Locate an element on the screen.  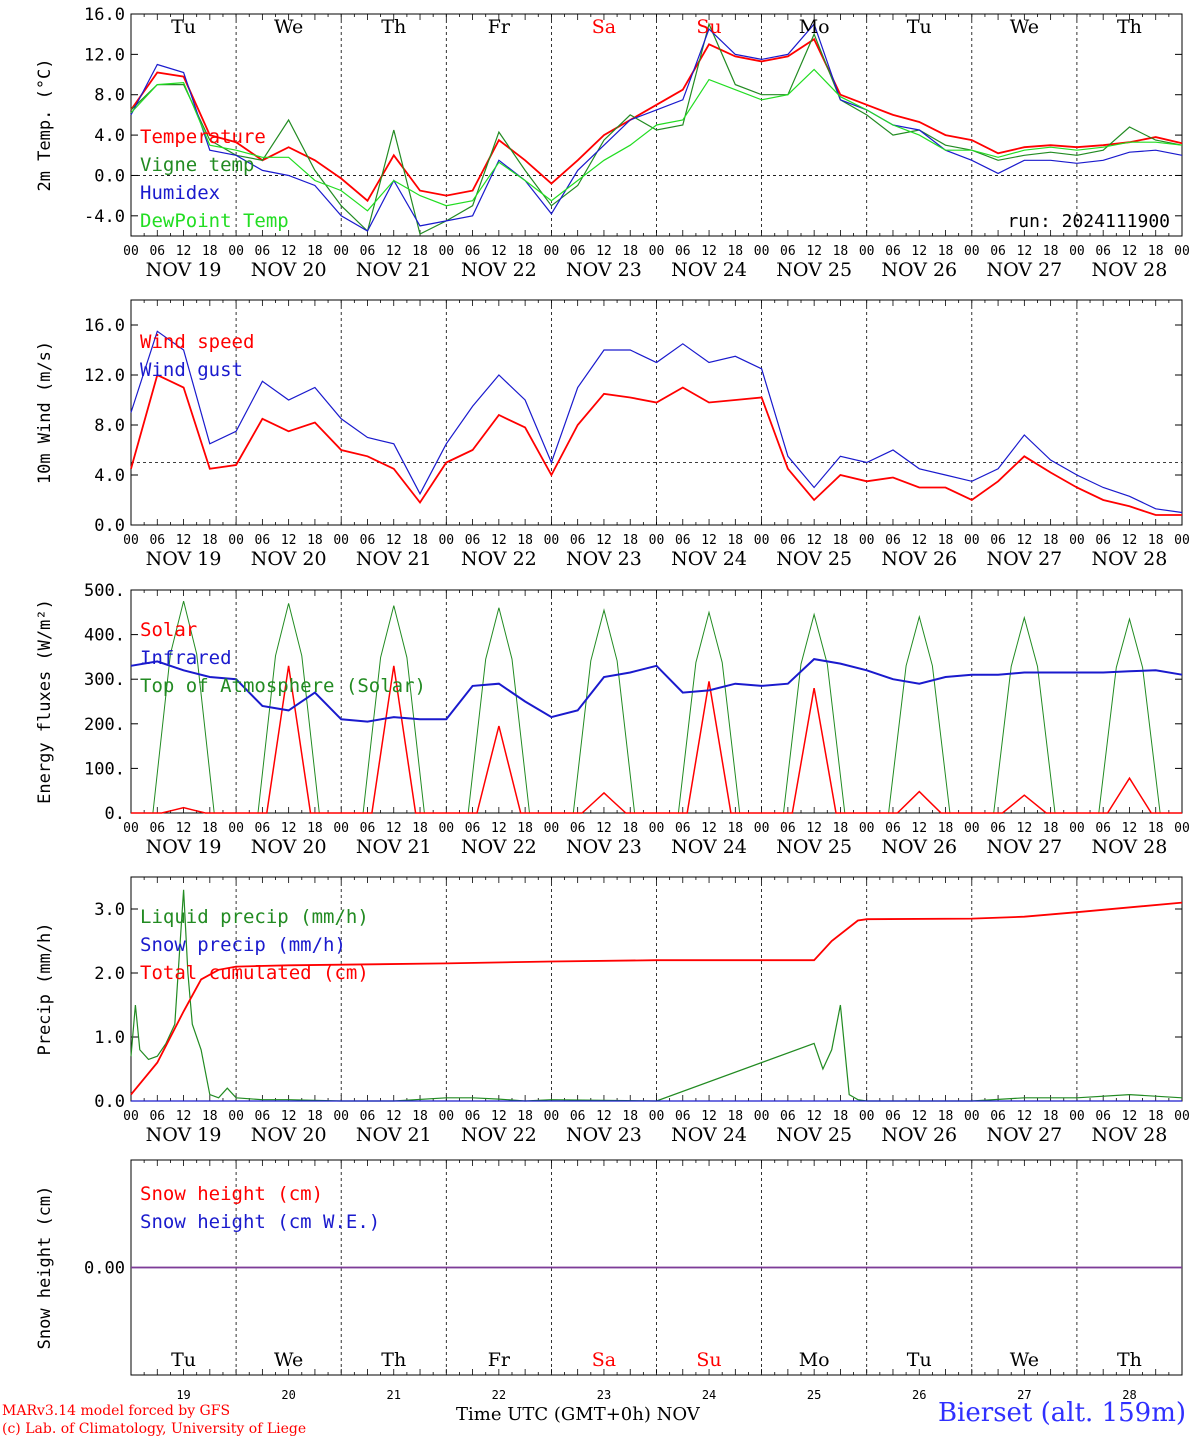
plot-frame is located at coordinates (656, 701).